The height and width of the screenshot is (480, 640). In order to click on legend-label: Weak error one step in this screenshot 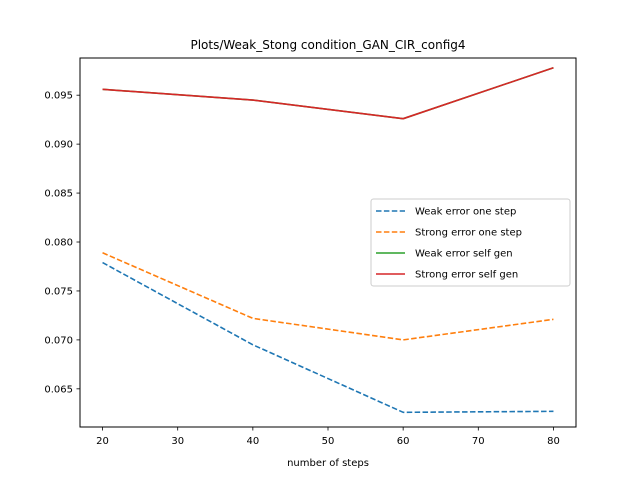, I will do `click(465, 212)`.